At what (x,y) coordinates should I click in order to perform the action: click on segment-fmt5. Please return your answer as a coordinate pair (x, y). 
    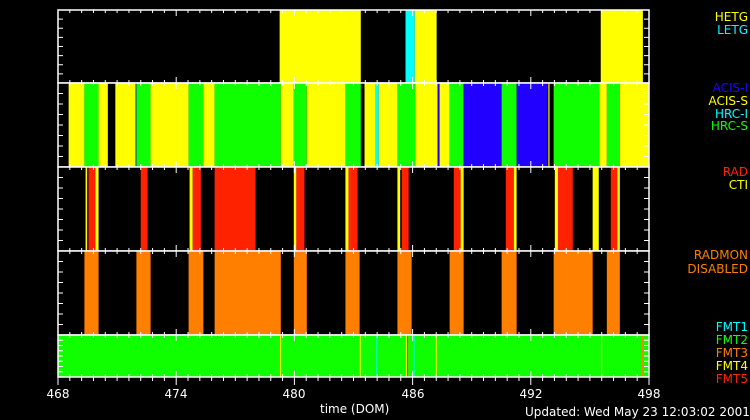
    Looking at the image, I should click on (408, 356).